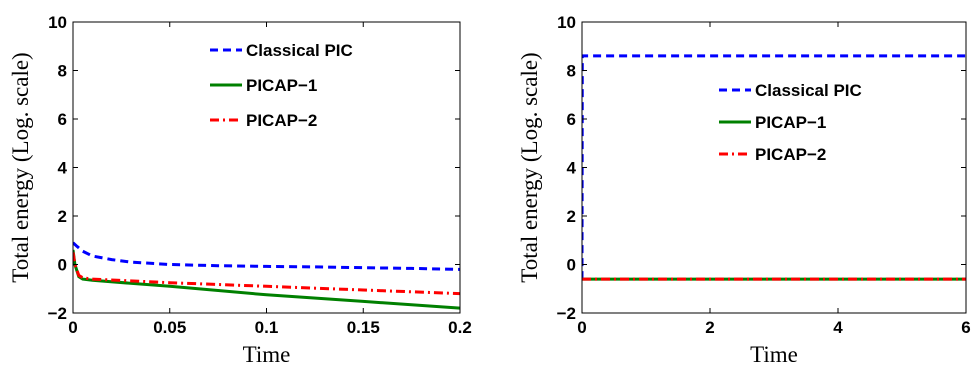  Describe the element at coordinates (267, 327) in the screenshot. I see `x-tick-label: 0.1` at that location.